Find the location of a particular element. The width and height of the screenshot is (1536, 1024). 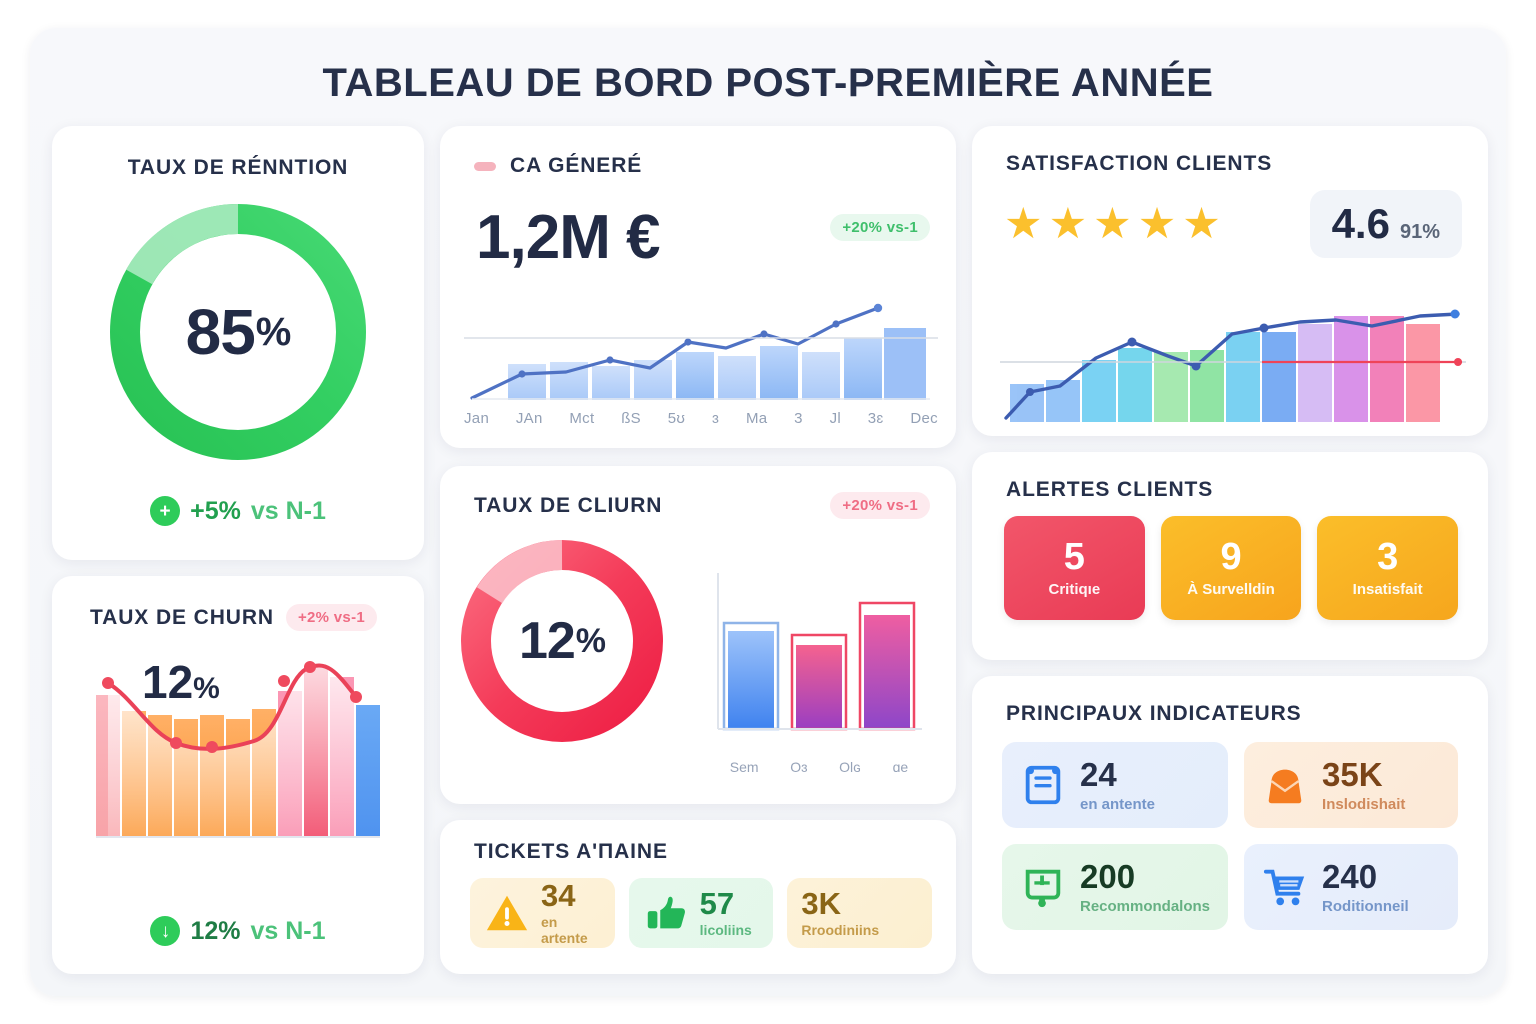

alerte-value: 5 is located at coordinates (1074, 556).